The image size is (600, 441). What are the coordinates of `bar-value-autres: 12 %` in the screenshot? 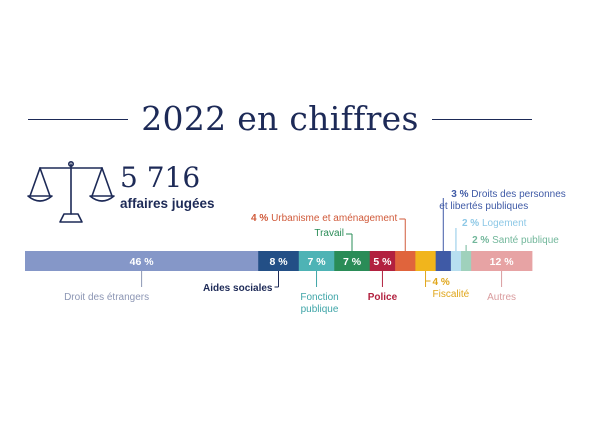 It's located at (502, 262).